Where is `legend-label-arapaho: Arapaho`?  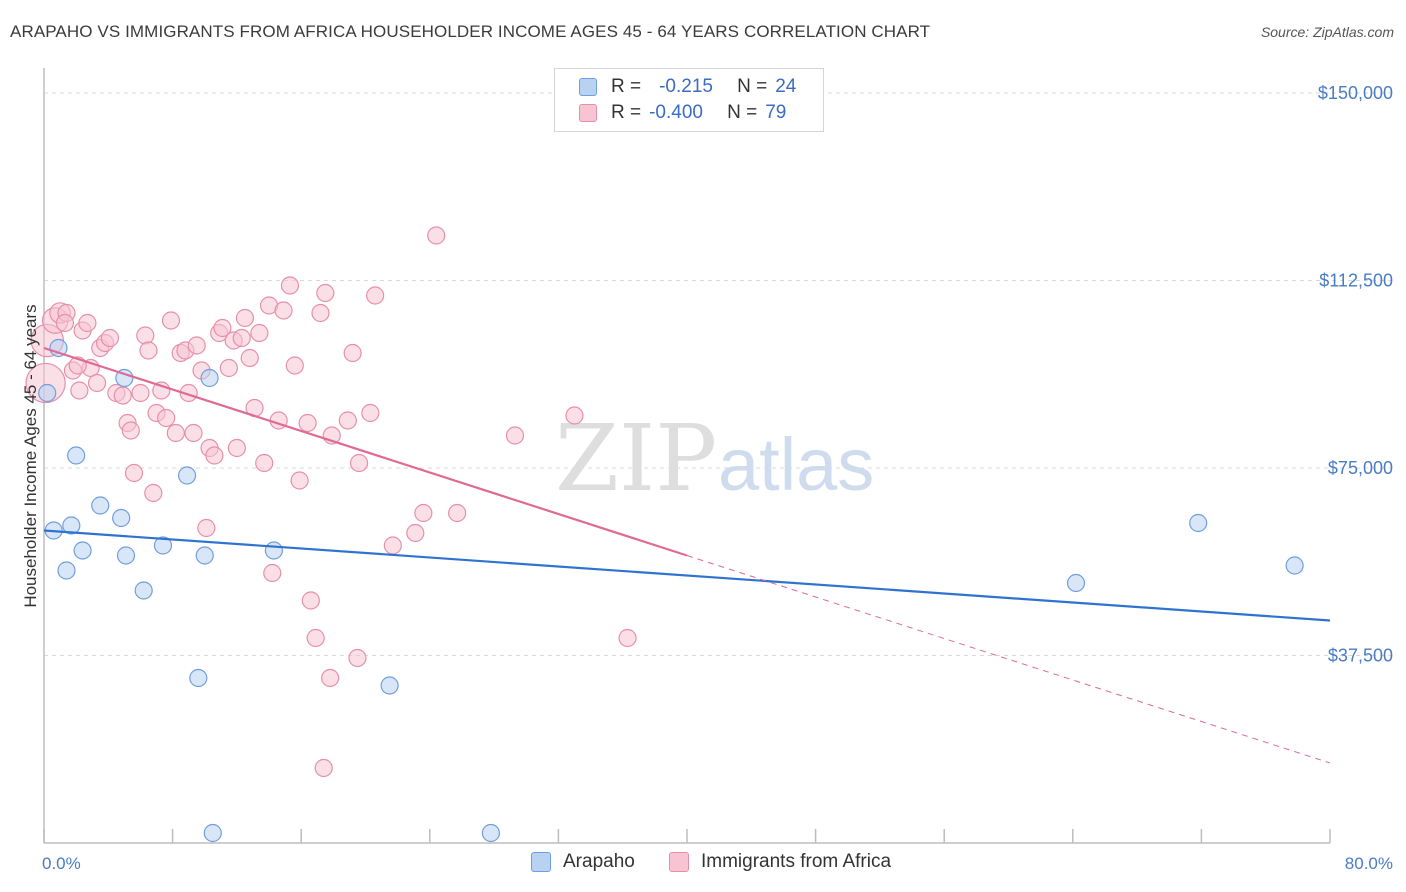 legend-label-arapaho: Arapaho is located at coordinates (599, 861).